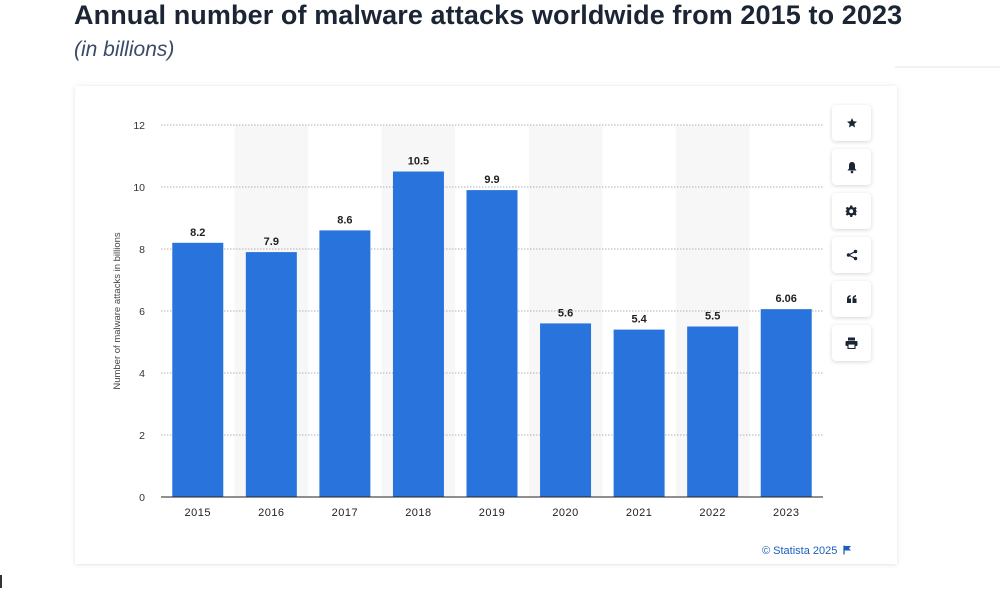 This screenshot has width=1000, height=590. I want to click on quote-icon, so click(852, 299).